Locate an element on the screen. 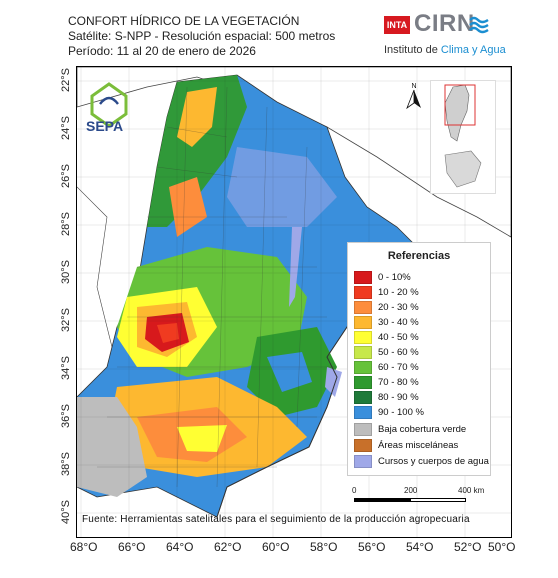 This screenshot has height=578, width=558. legend-item: 20 - 30 % is located at coordinates (386, 307).